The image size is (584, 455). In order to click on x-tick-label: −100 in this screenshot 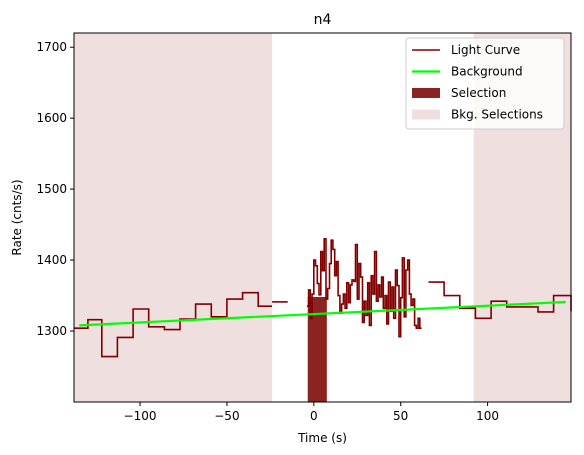, I will do `click(140, 416)`.